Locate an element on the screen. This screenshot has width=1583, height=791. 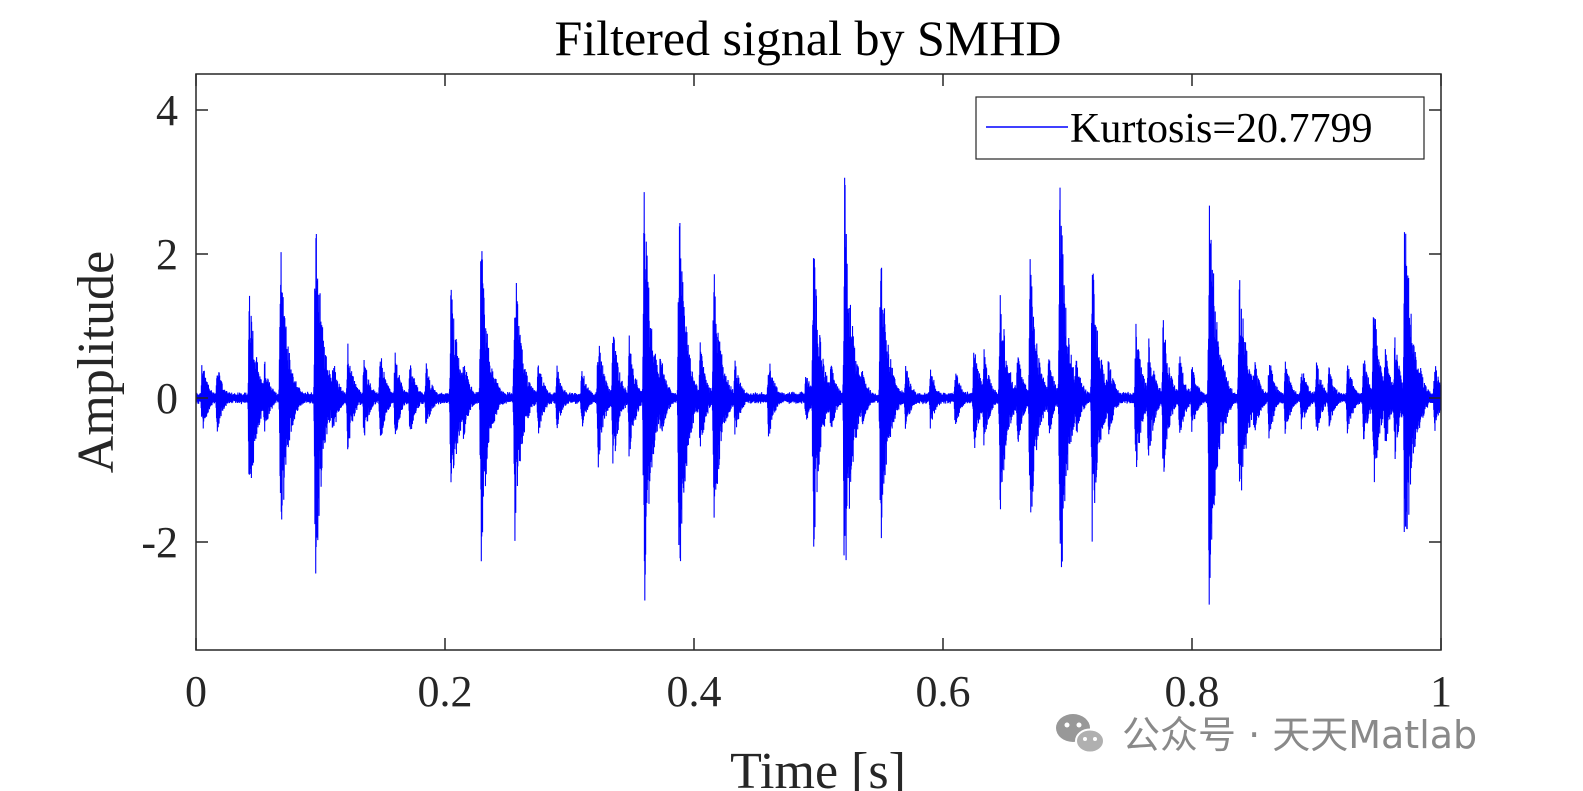
watermark-text: 公众号 · 天天Matlab is located at coordinates (1299, 735).